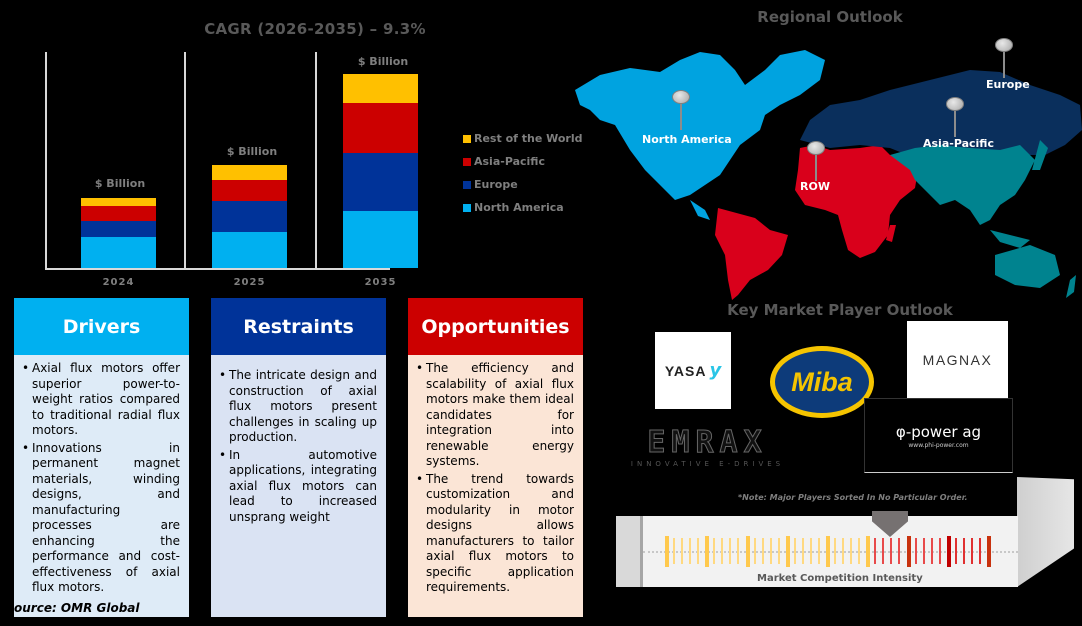 This screenshot has height=626, width=1082. I want to click on phi-power-wordmark: φ-power ag, so click(938, 431).